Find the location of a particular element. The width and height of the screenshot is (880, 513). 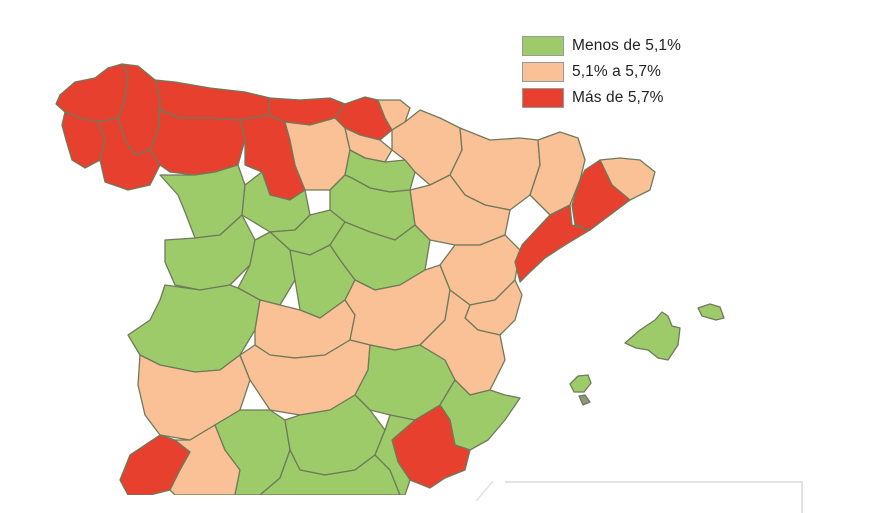

region-ibiza is located at coordinates (580, 383).